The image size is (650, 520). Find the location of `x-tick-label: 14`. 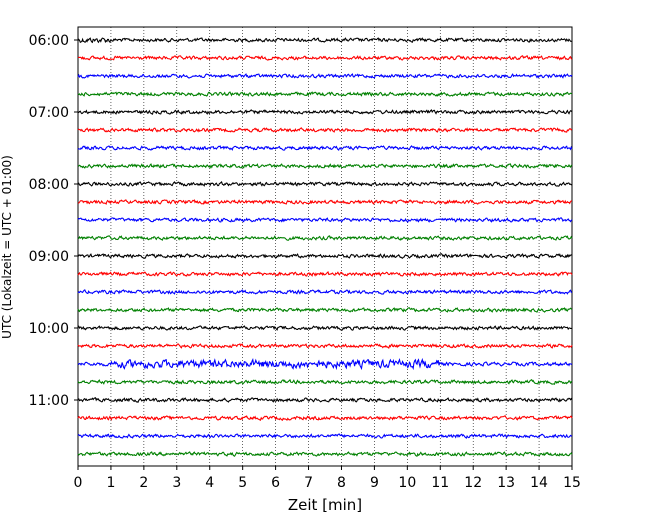

x-tick-label: 14 is located at coordinates (539, 483).